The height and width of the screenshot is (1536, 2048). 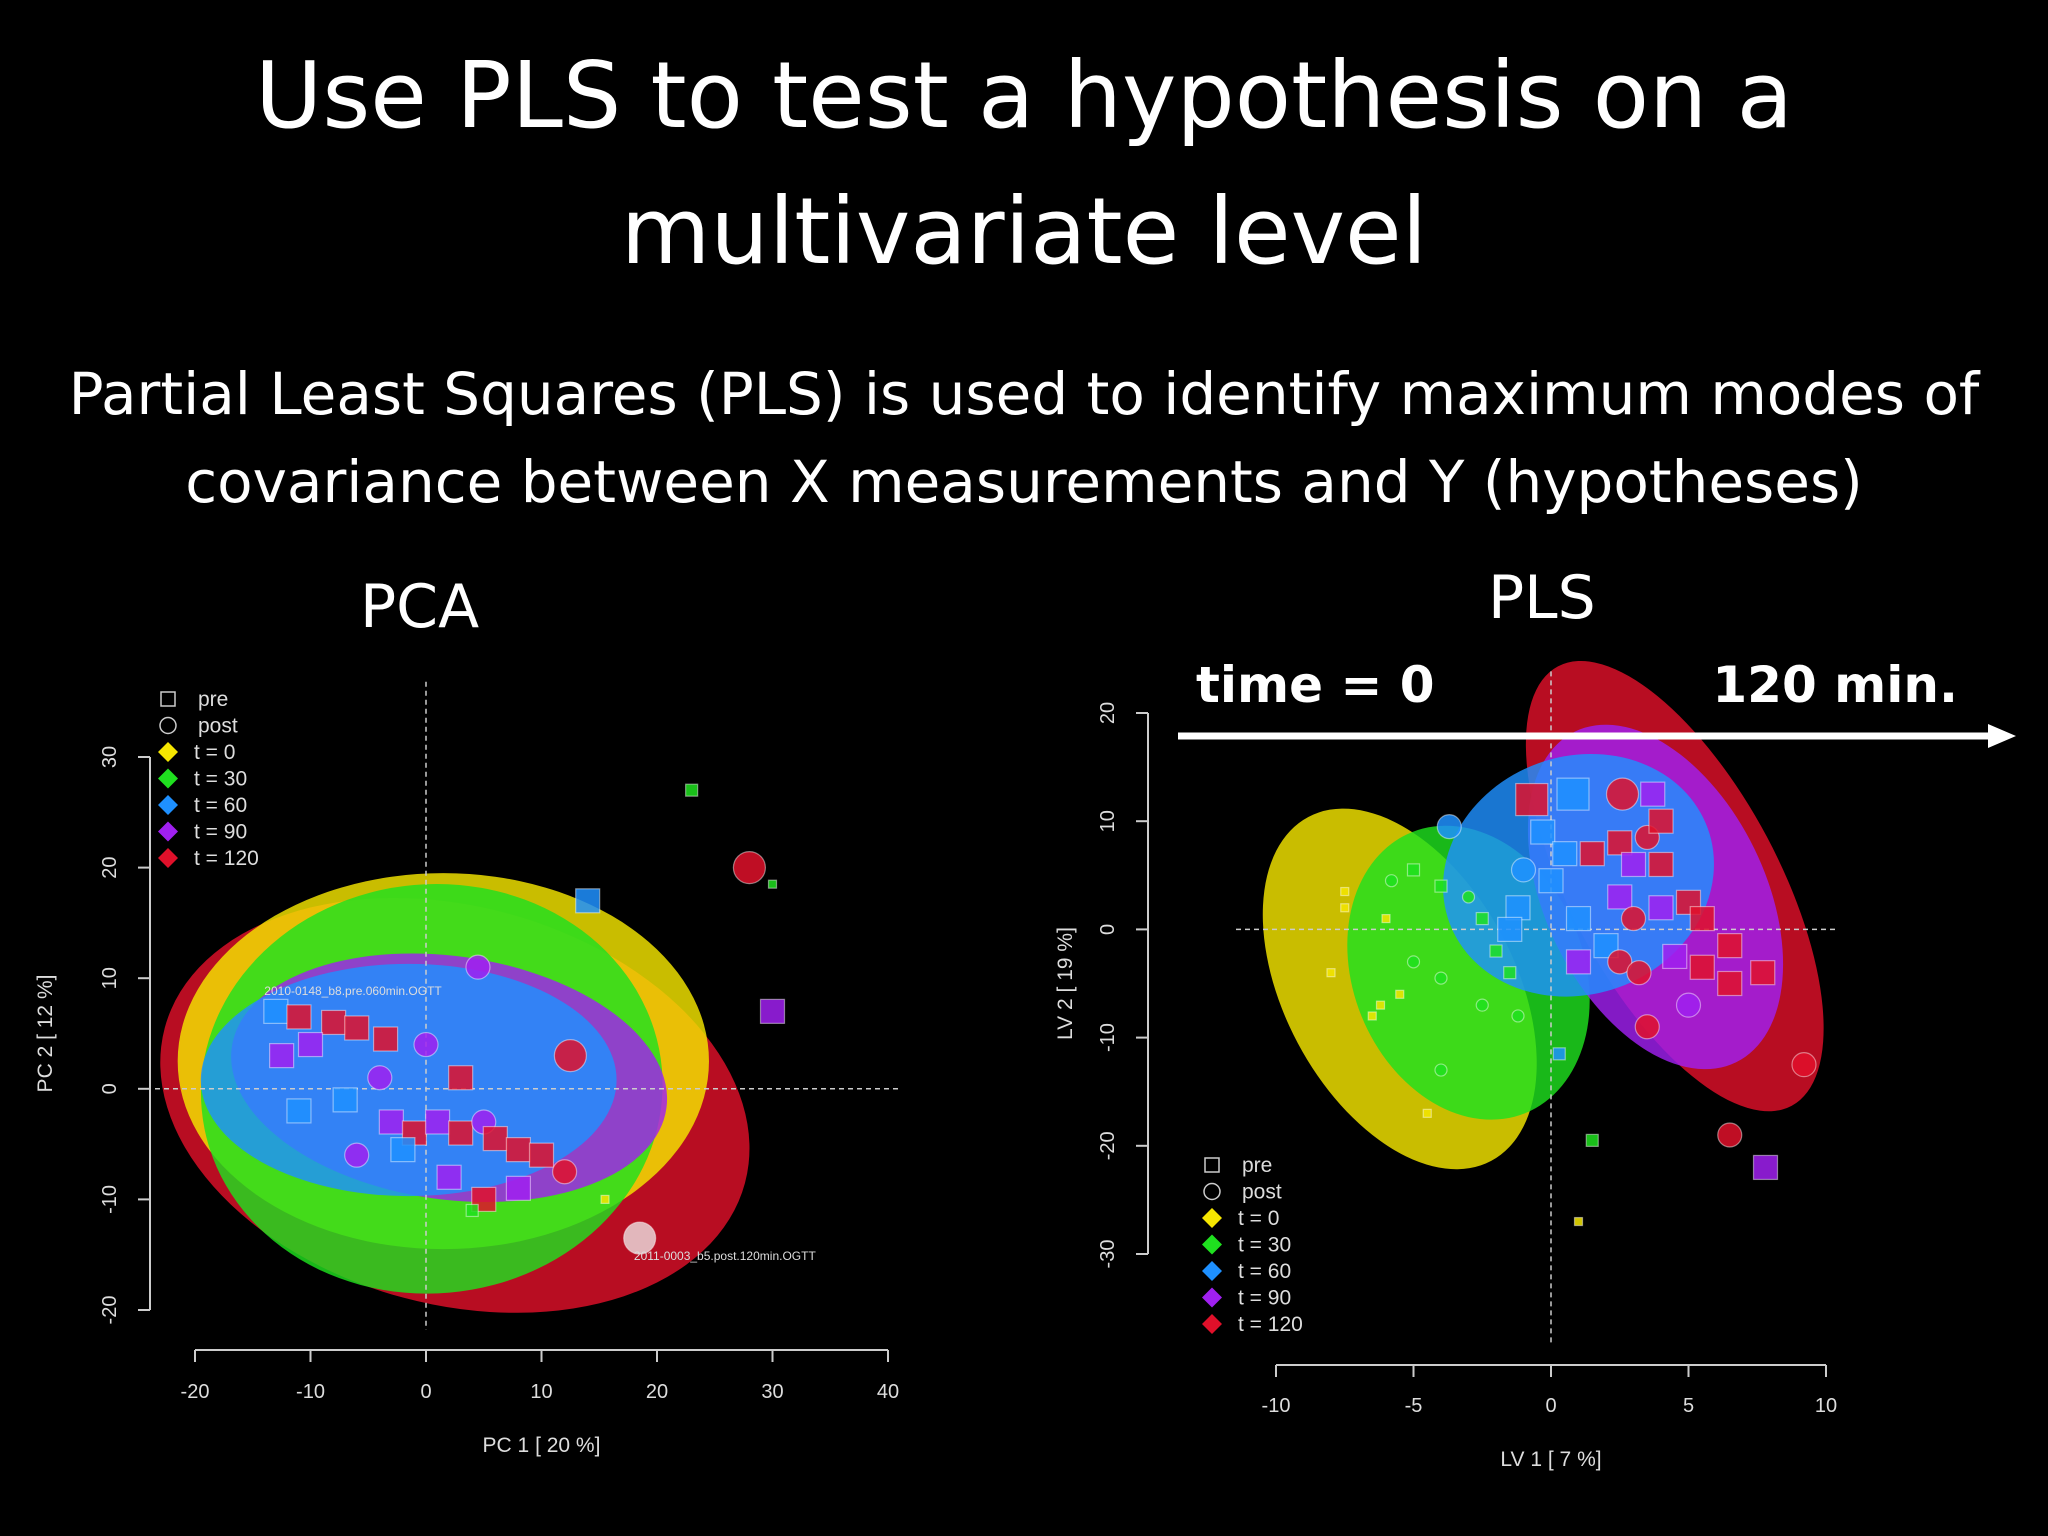 What do you see at coordinates (110, 757) in the screenshot?
I see `y-tick-label: 30` at bounding box center [110, 757].